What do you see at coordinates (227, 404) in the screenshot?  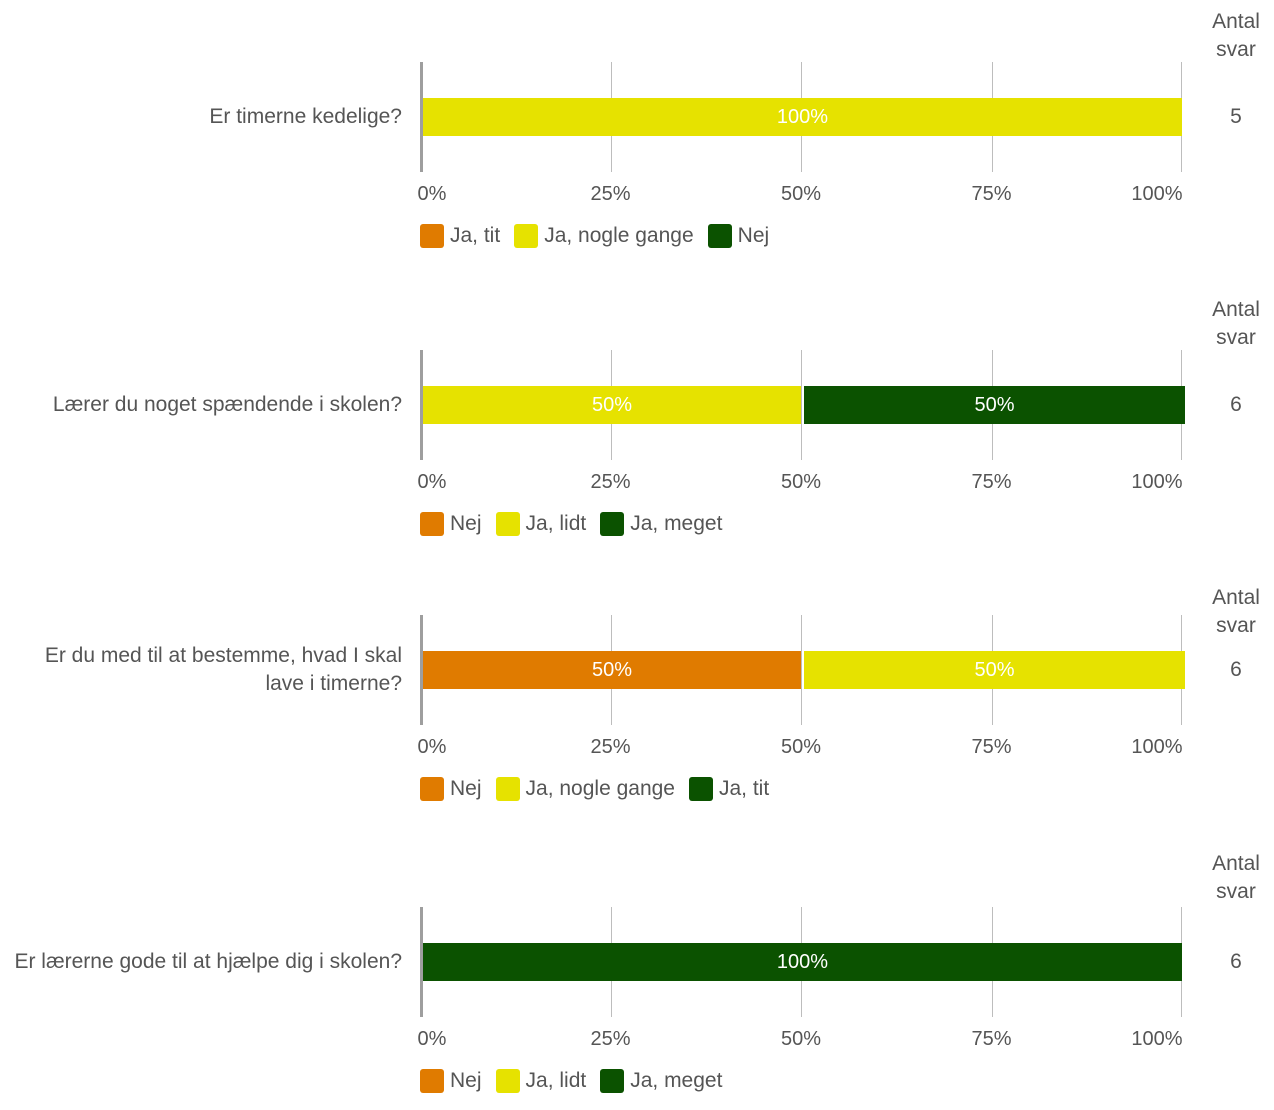 I see `question-label: Lærer du noget spændende i skolen?` at bounding box center [227, 404].